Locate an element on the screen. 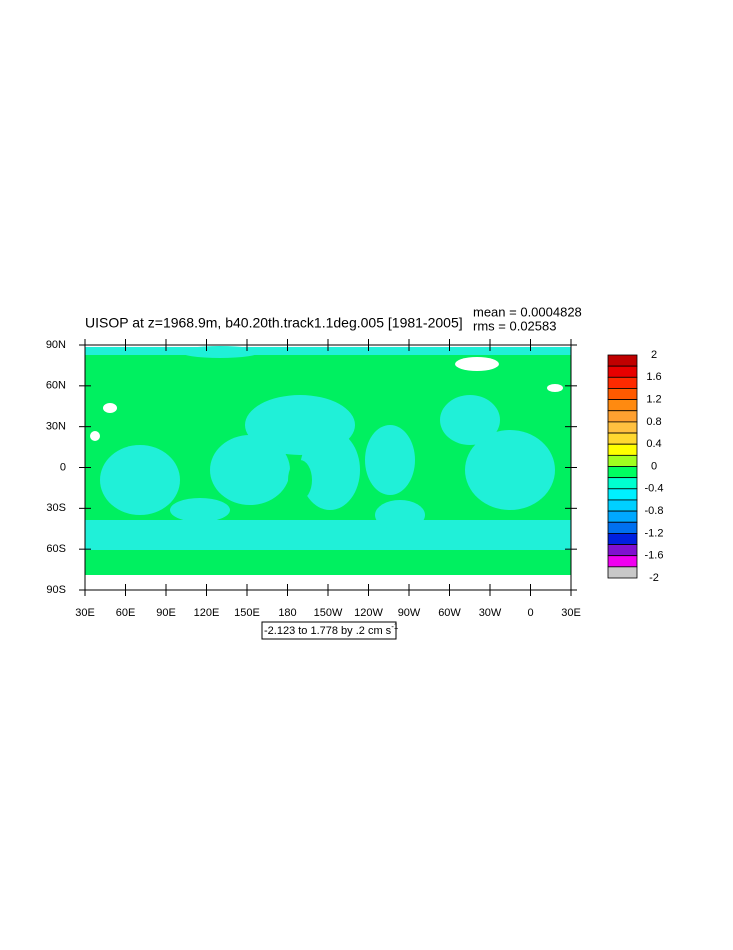 This screenshot has width=733, height=950. colorbar-label: 0 is located at coordinates (654, 466).